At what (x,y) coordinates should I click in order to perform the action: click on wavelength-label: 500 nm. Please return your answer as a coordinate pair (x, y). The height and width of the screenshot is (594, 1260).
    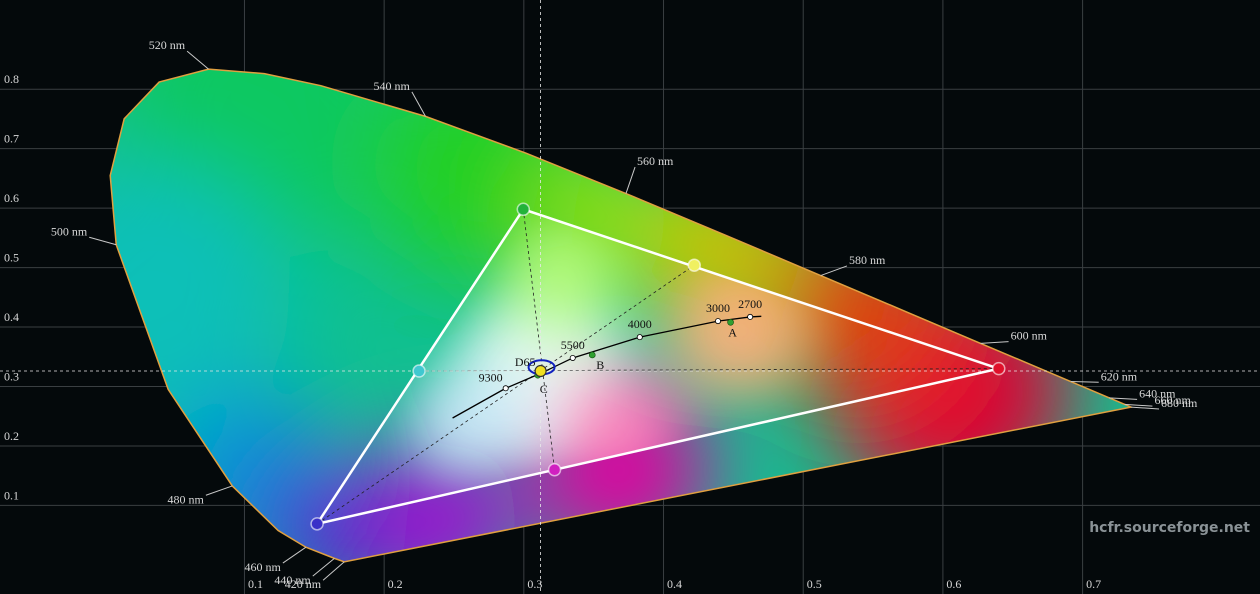
    Looking at the image, I should click on (69, 231).